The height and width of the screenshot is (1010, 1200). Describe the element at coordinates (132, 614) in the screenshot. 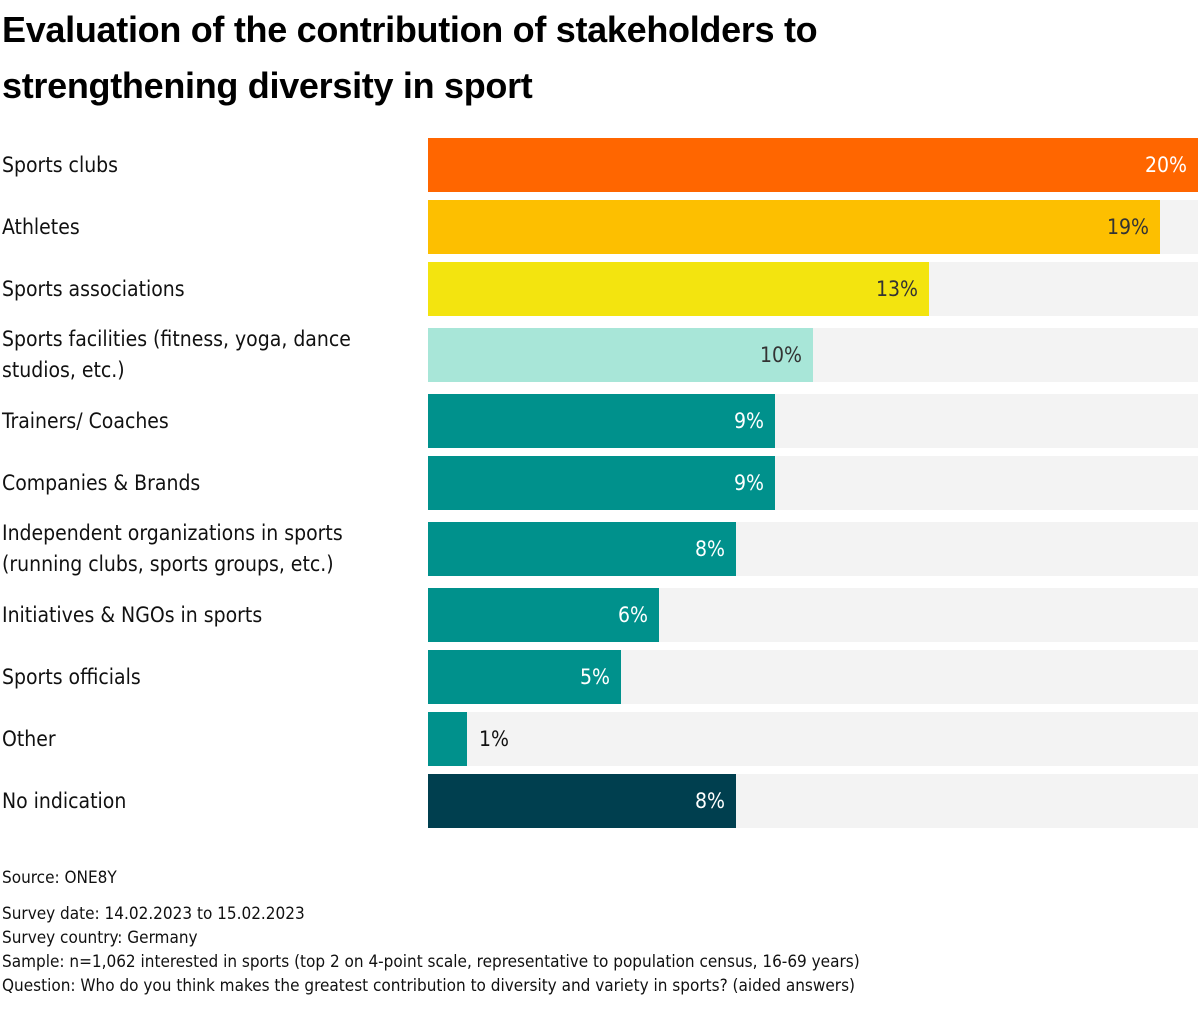

I see `category-label: Initiatives & NGOs in sports` at that location.